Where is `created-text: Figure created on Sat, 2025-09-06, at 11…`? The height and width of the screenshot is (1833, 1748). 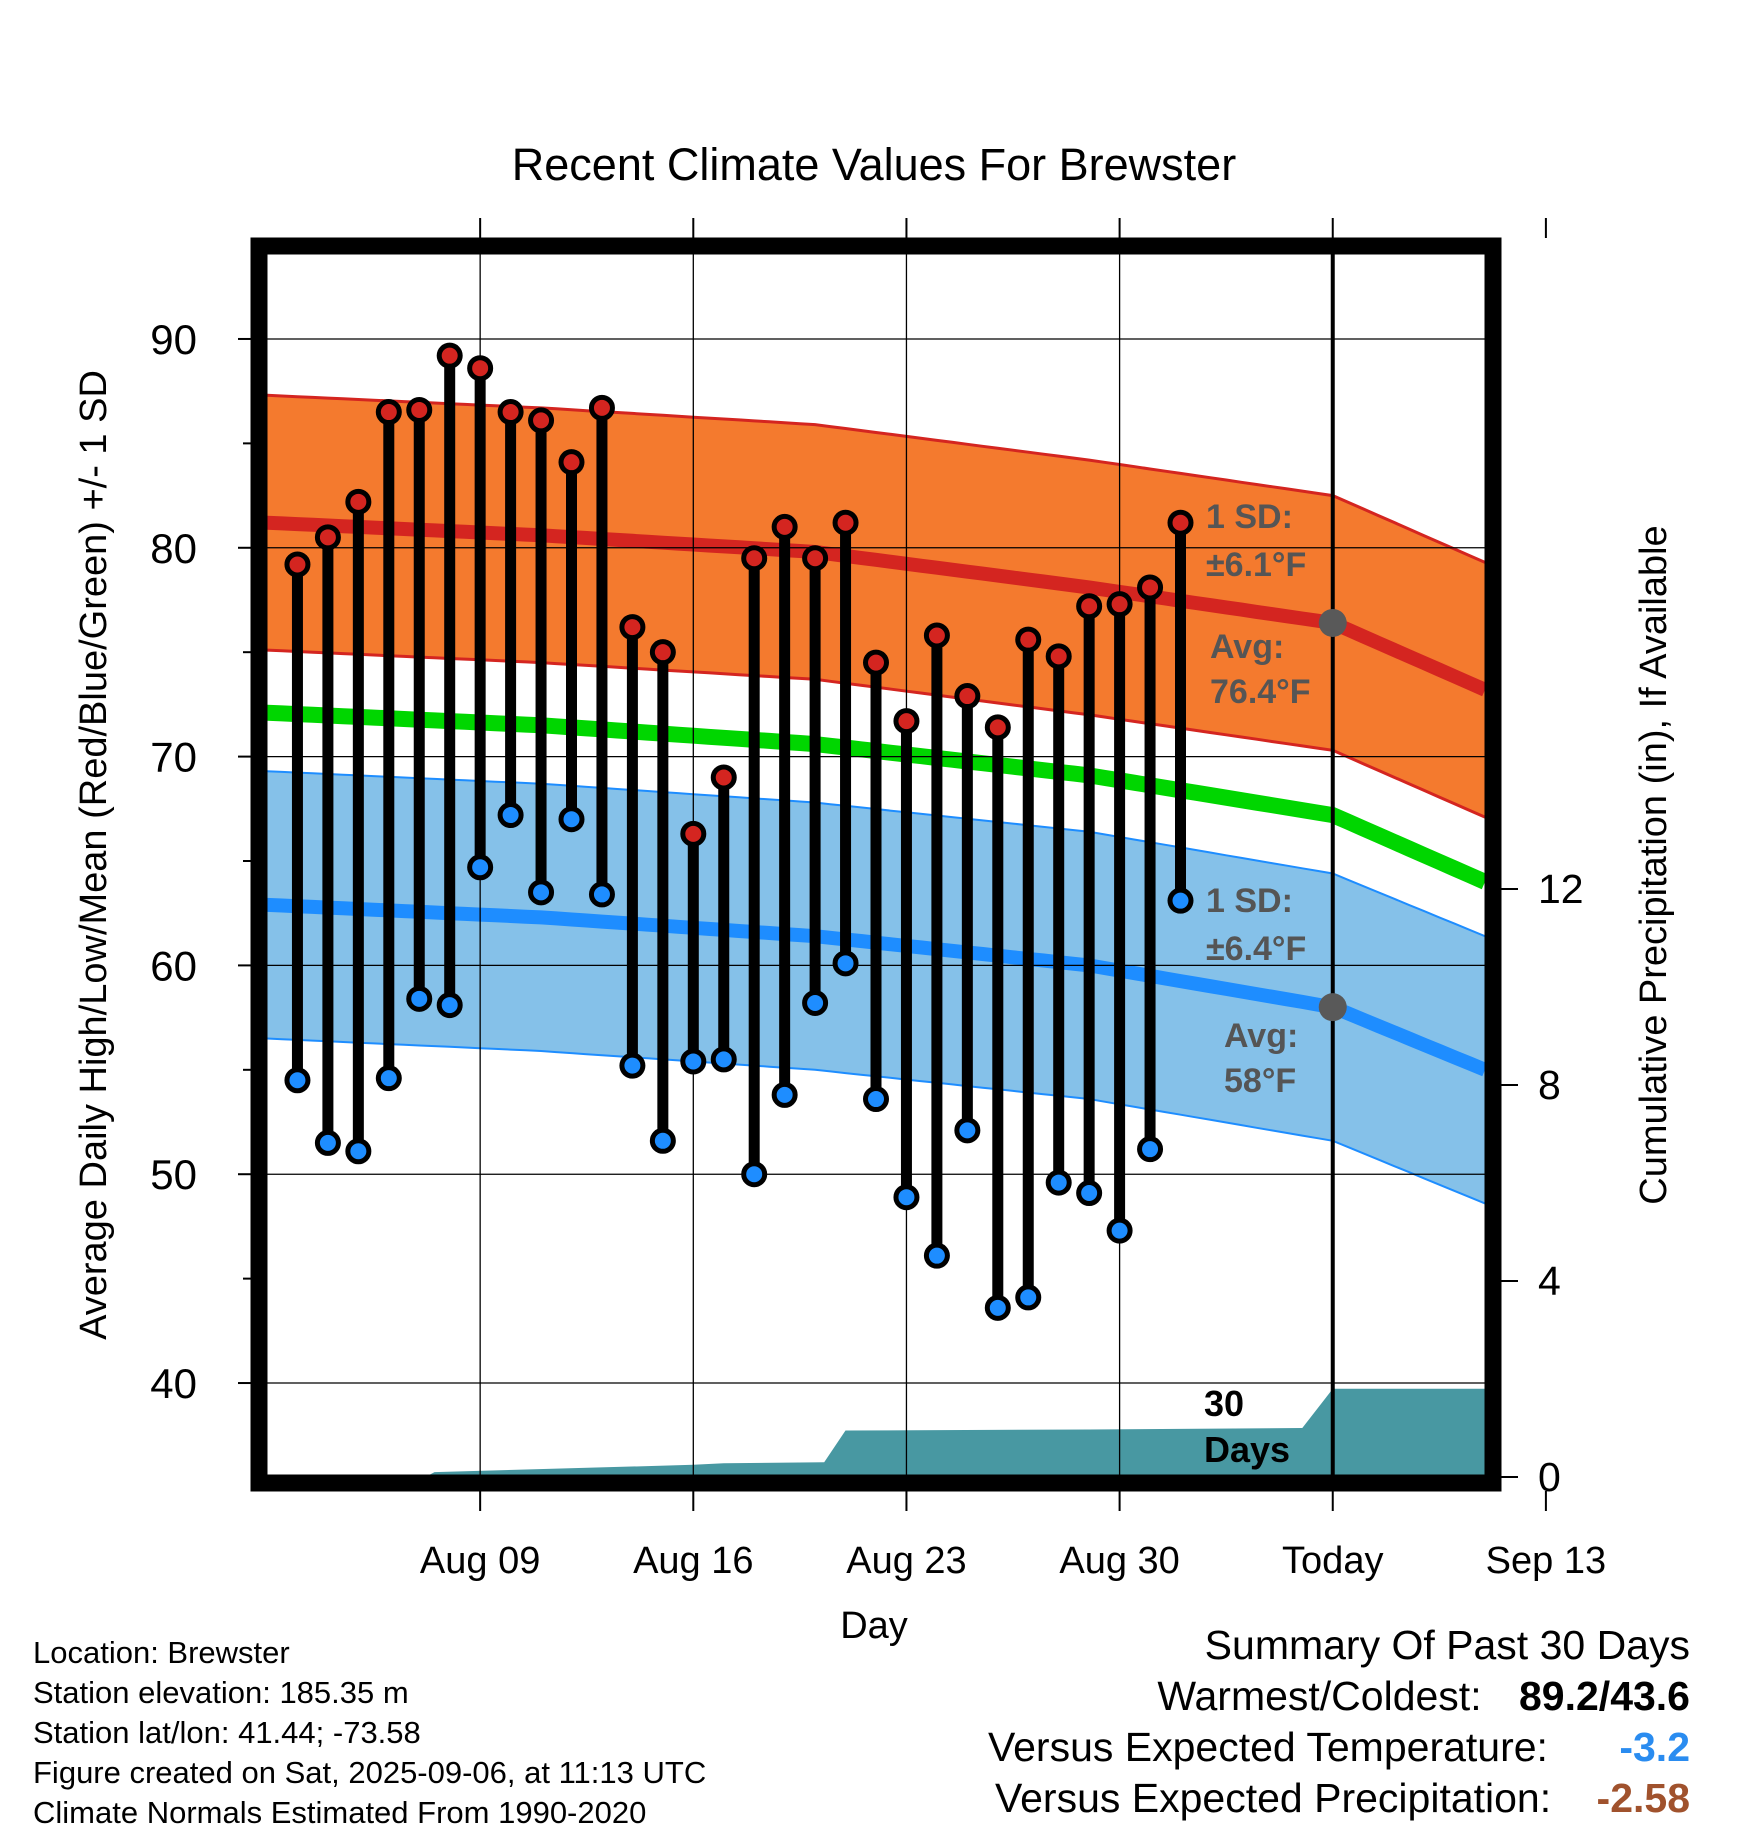
created-text: Figure created on Sat, 2025-09-06, at 11… is located at coordinates (370, 1772).